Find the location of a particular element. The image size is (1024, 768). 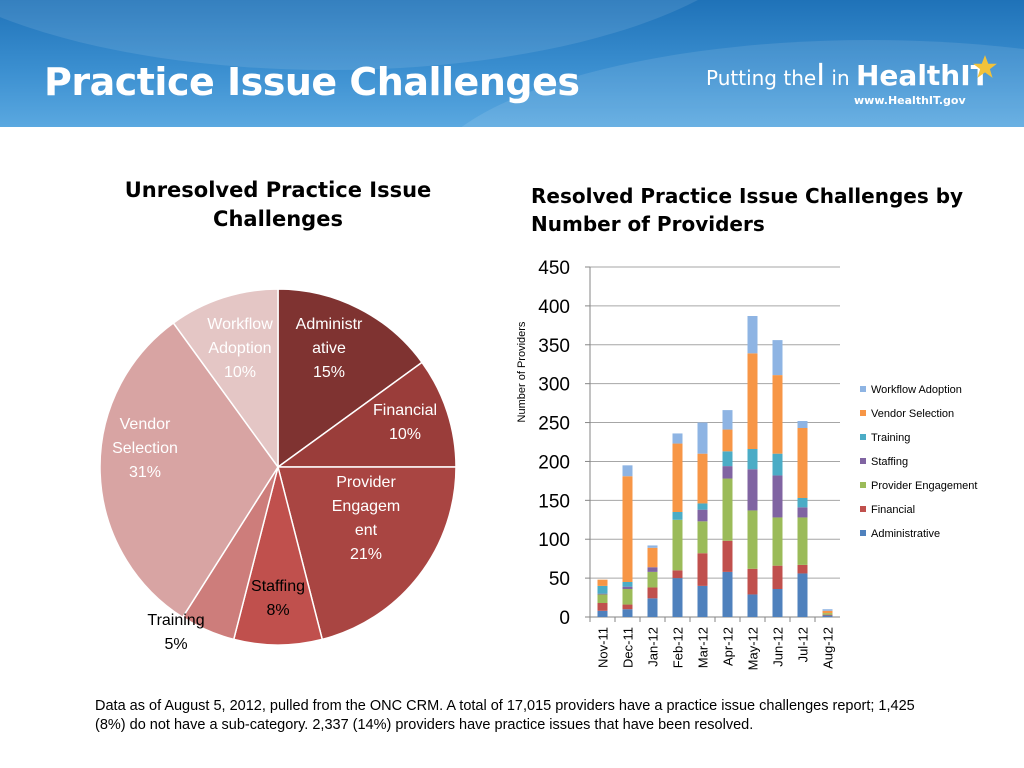

logo-text: I is located at coordinates (821, 75).